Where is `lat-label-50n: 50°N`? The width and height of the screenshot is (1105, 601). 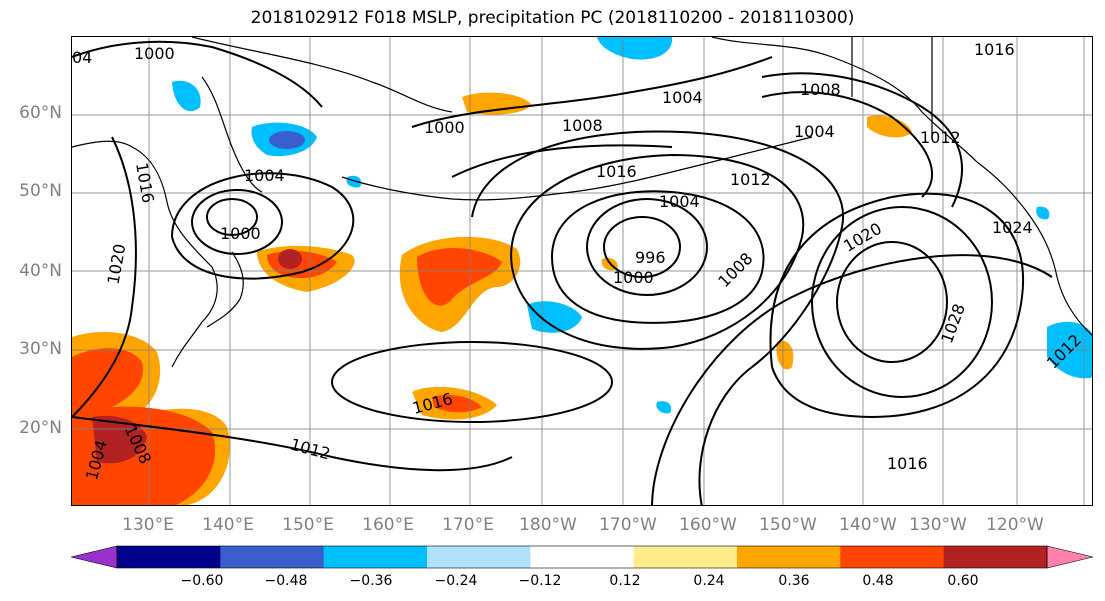 lat-label-50n: 50°N is located at coordinates (40, 191).